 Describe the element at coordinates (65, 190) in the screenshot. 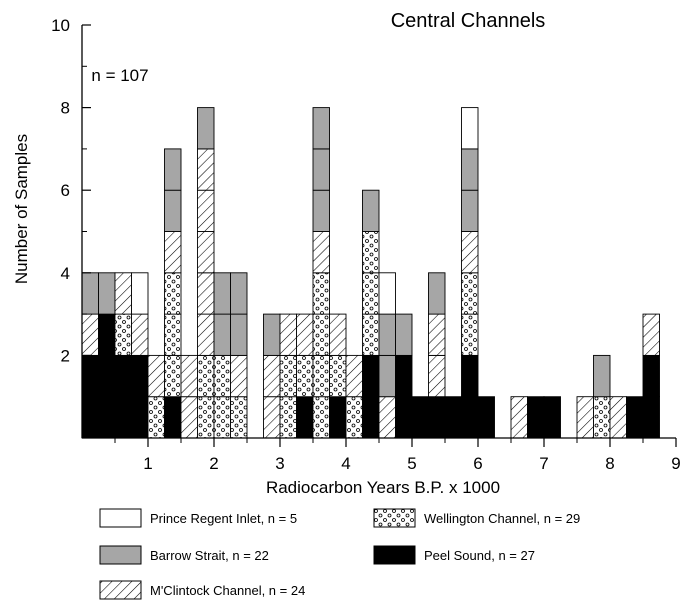

I see `y-tick-label: 6` at that location.